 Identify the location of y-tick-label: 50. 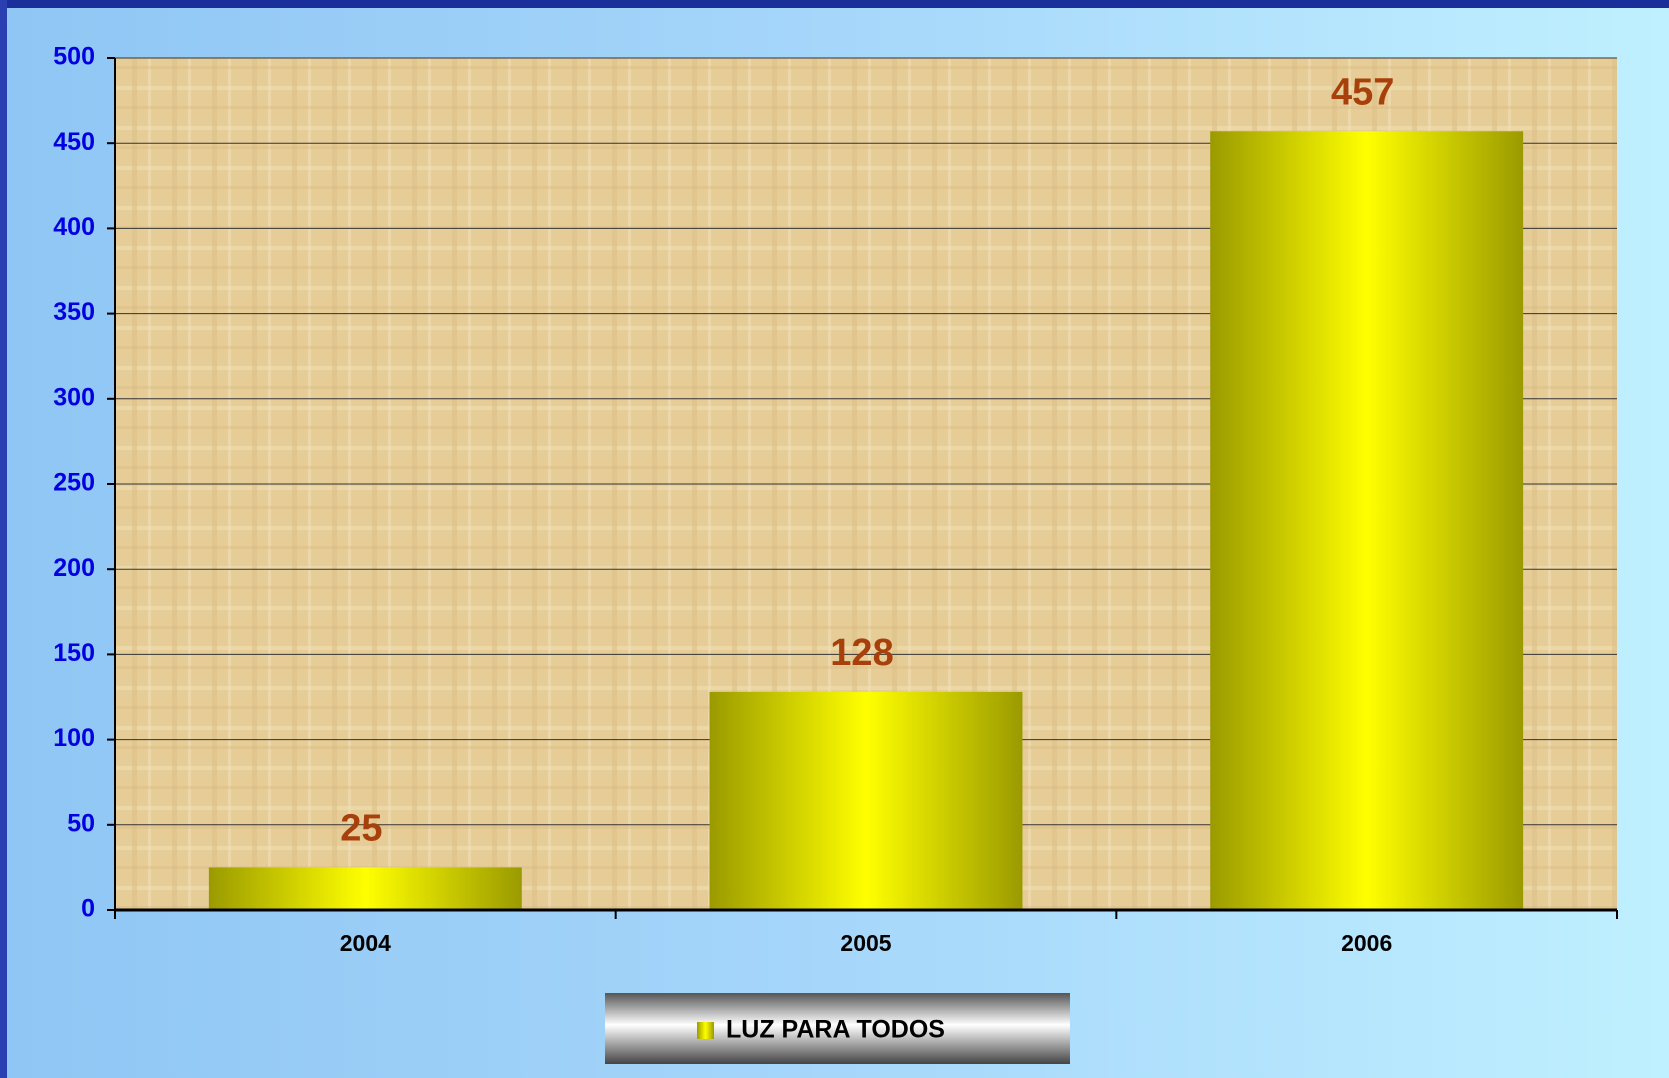
(81, 823).